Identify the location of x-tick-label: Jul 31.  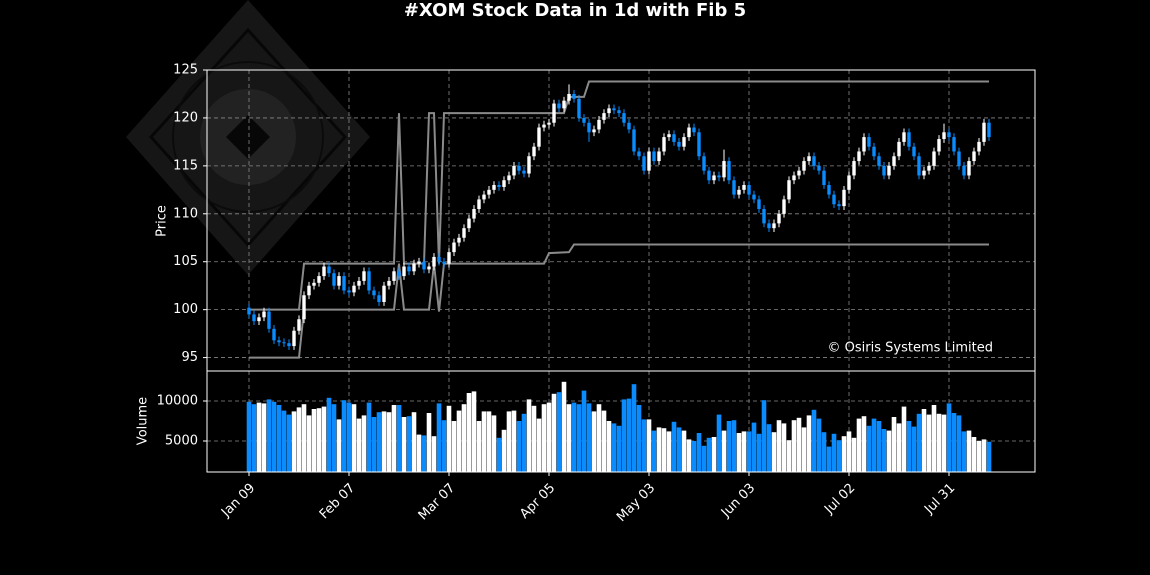
(939, 499).